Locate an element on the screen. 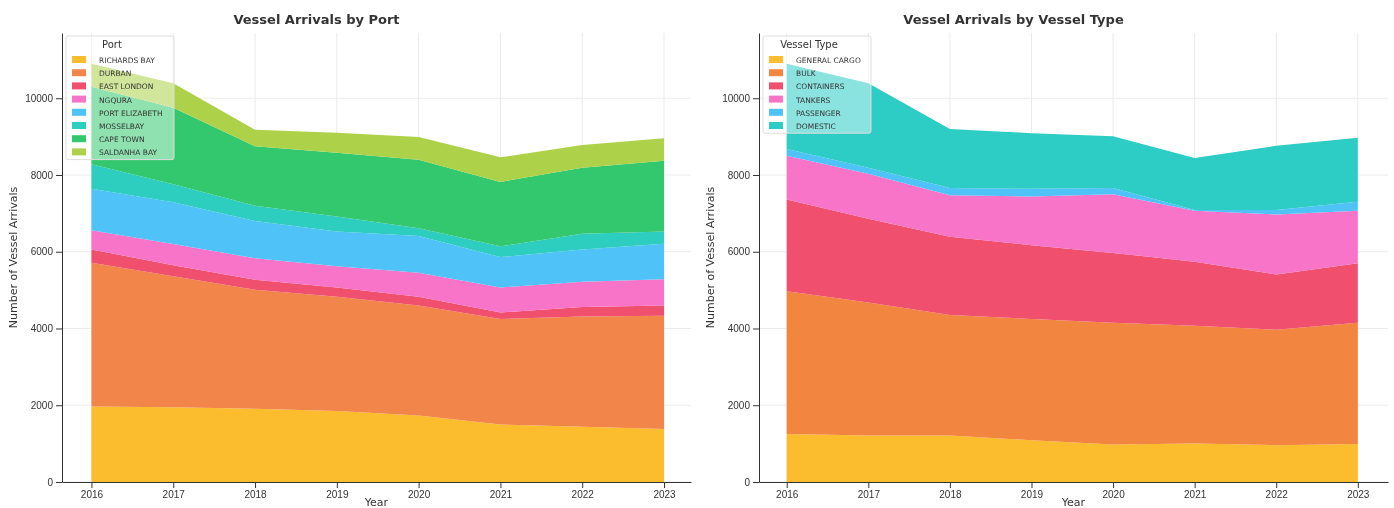 The height and width of the screenshot is (508, 1394). legend-title: Vessel Type is located at coordinates (809, 44).